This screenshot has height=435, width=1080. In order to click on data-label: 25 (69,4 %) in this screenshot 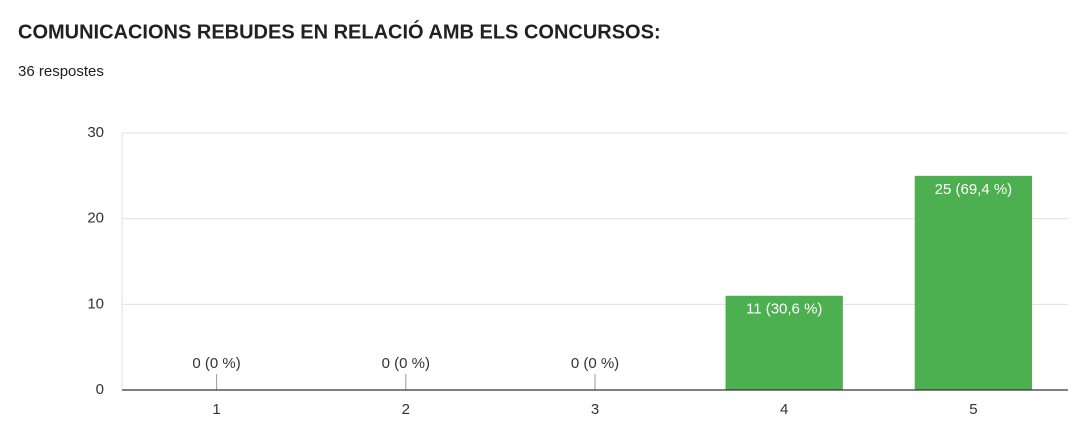, I will do `click(974, 189)`.